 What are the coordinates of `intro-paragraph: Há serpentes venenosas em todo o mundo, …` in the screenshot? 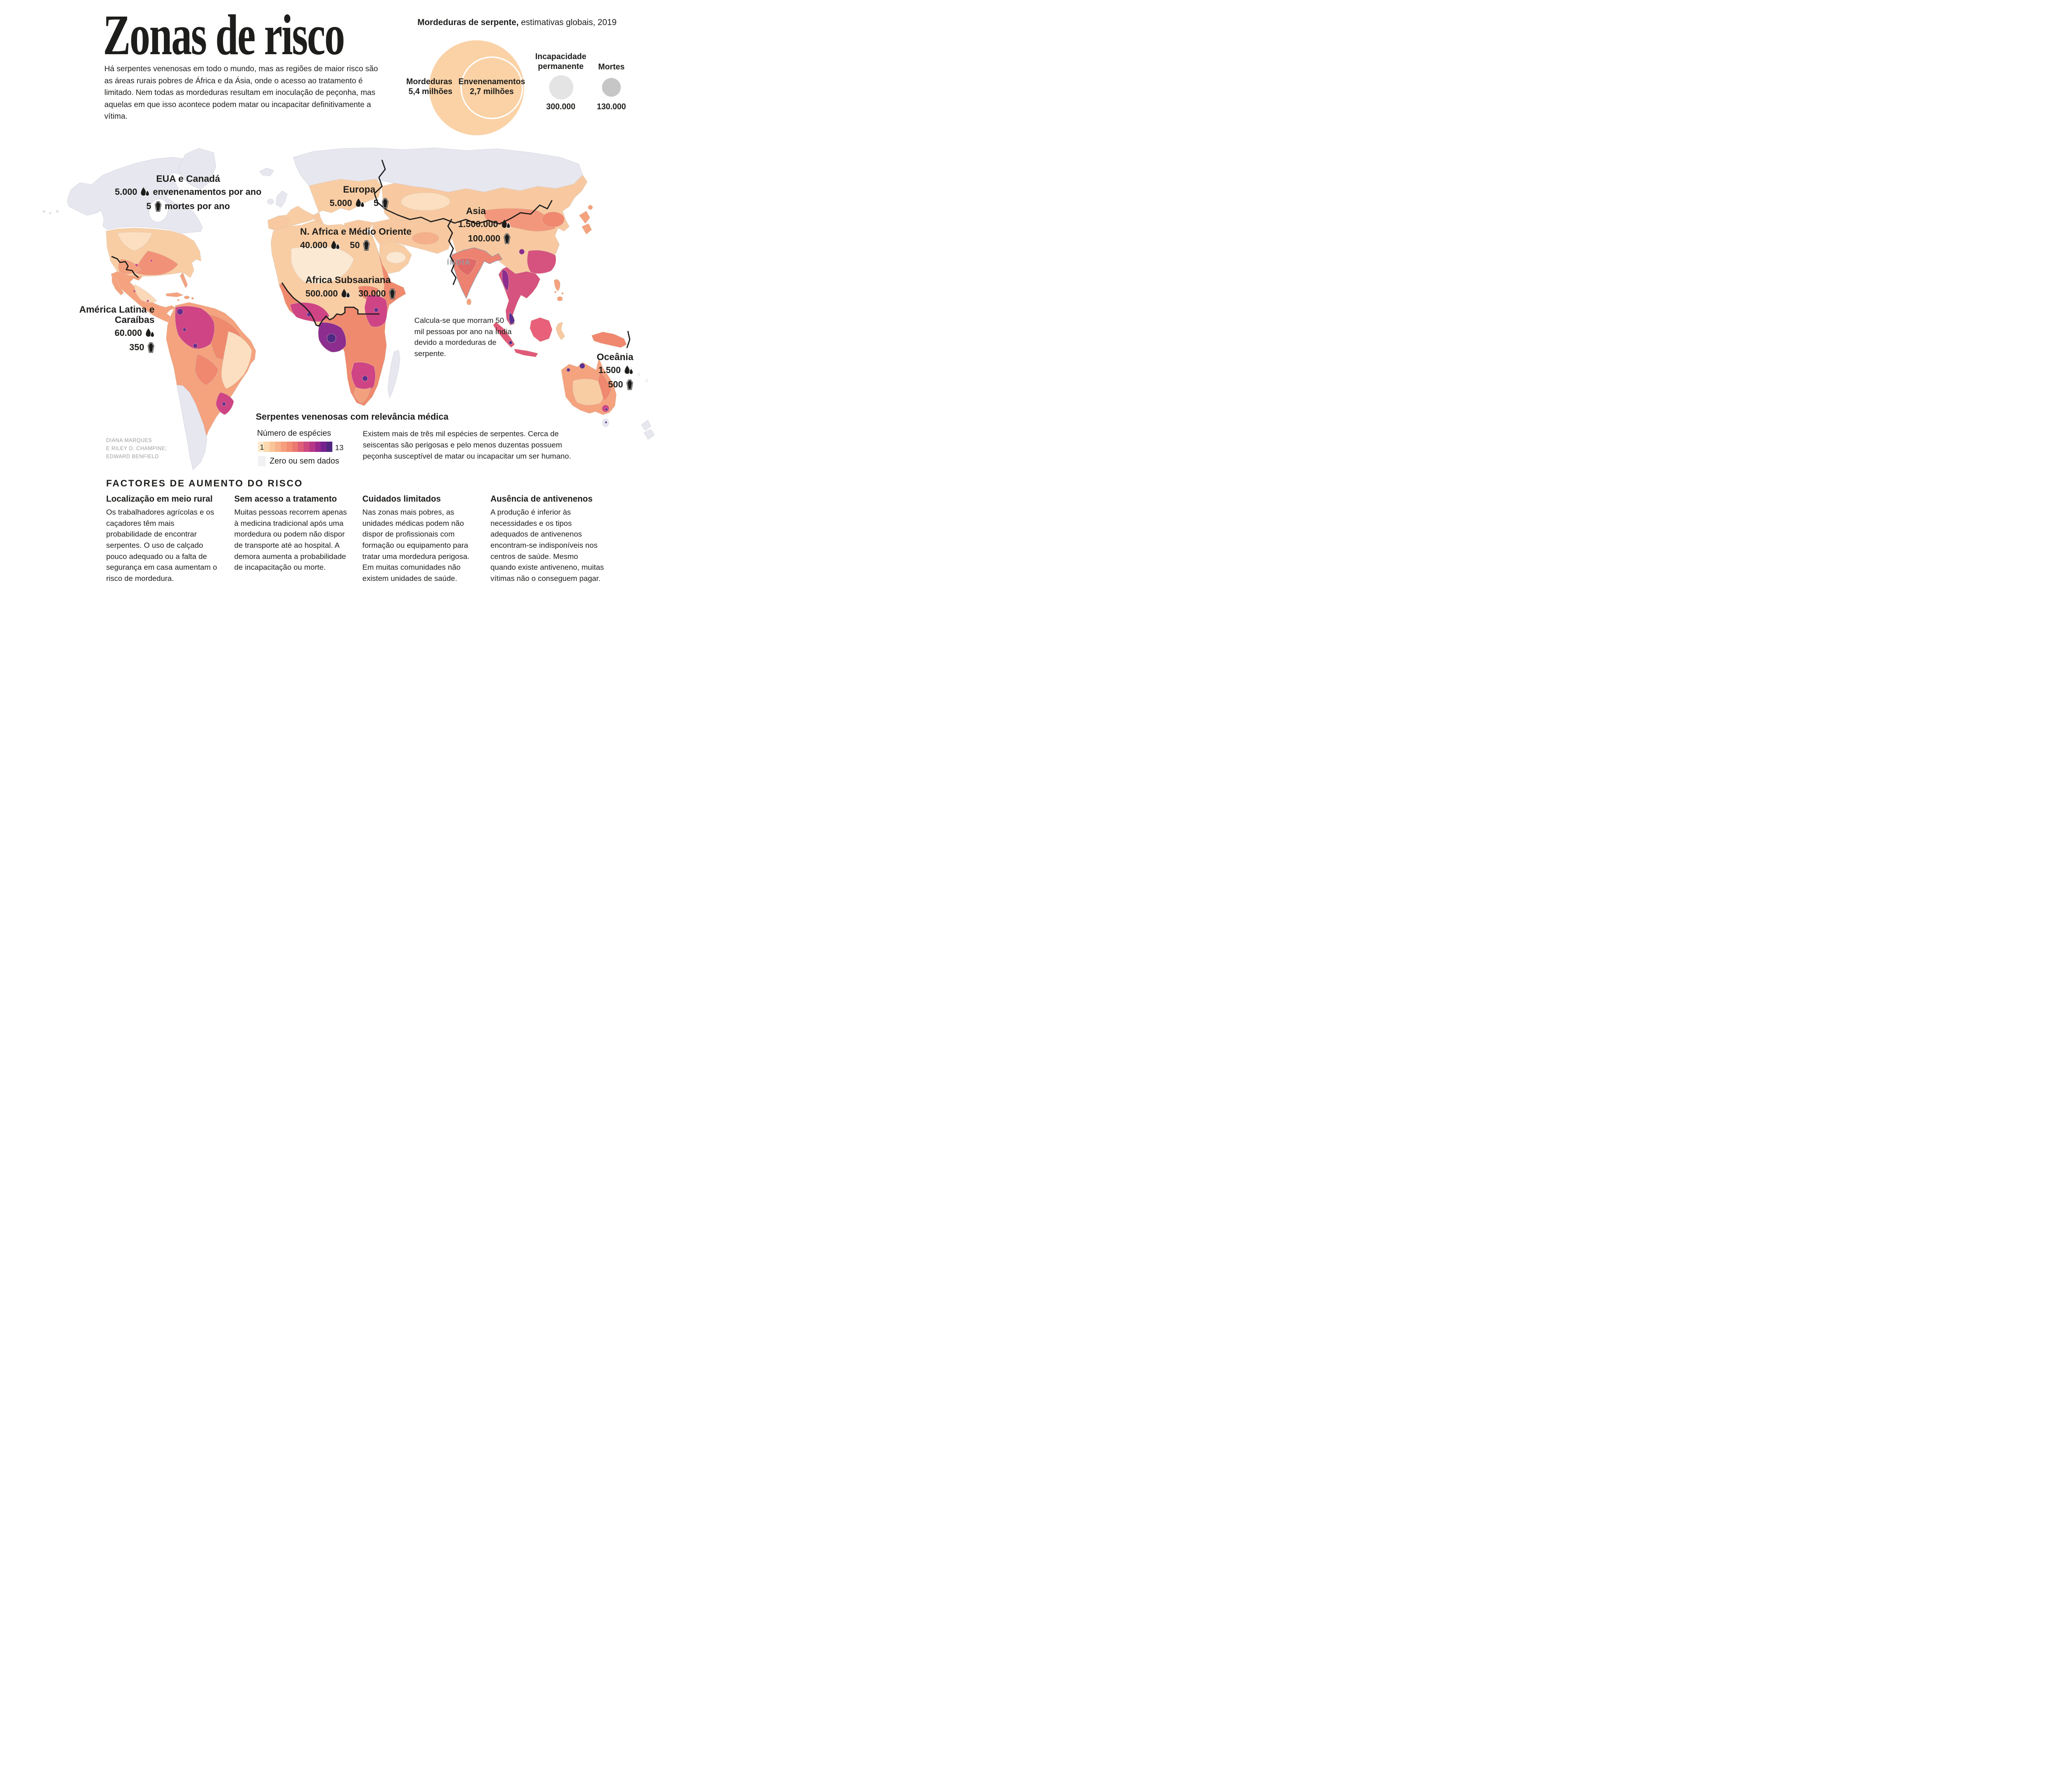 It's located at (241, 92).